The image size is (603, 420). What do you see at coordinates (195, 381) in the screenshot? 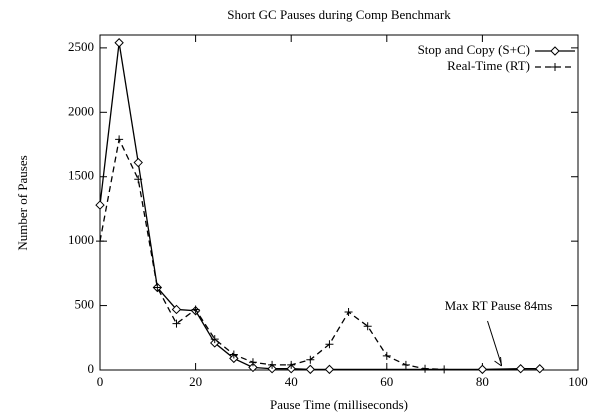
I see `x-tick-label: 20` at bounding box center [195, 381].